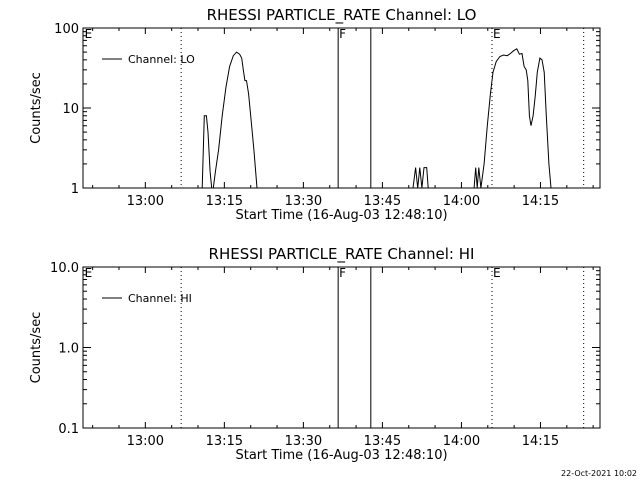 The width and height of the screenshot is (640, 480). What do you see at coordinates (66, 29) in the screenshot?
I see `y-tick-label: 100` at bounding box center [66, 29].